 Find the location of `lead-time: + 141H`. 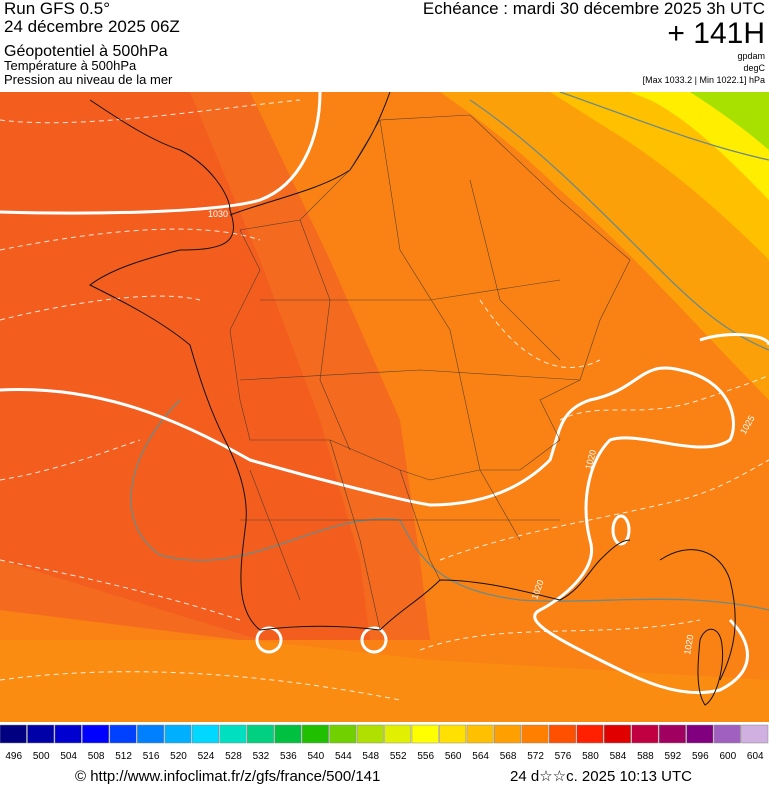

lead-time: + 141H is located at coordinates (716, 33).